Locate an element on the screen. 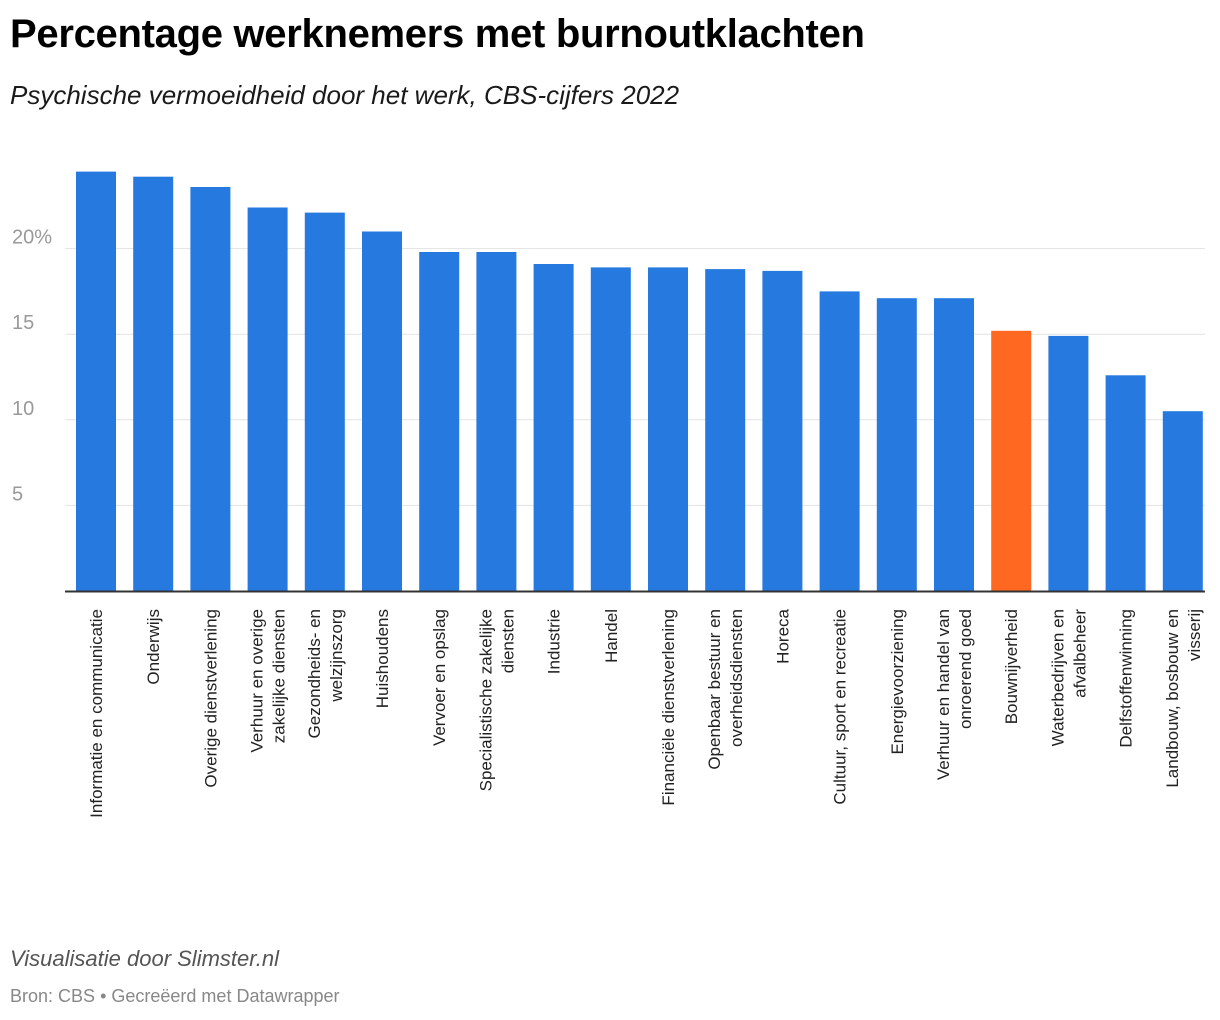 The height and width of the screenshot is (1020, 1220). source-line: Bron: CBS • Gecreëerd met Datawrapper is located at coordinates (175, 996).